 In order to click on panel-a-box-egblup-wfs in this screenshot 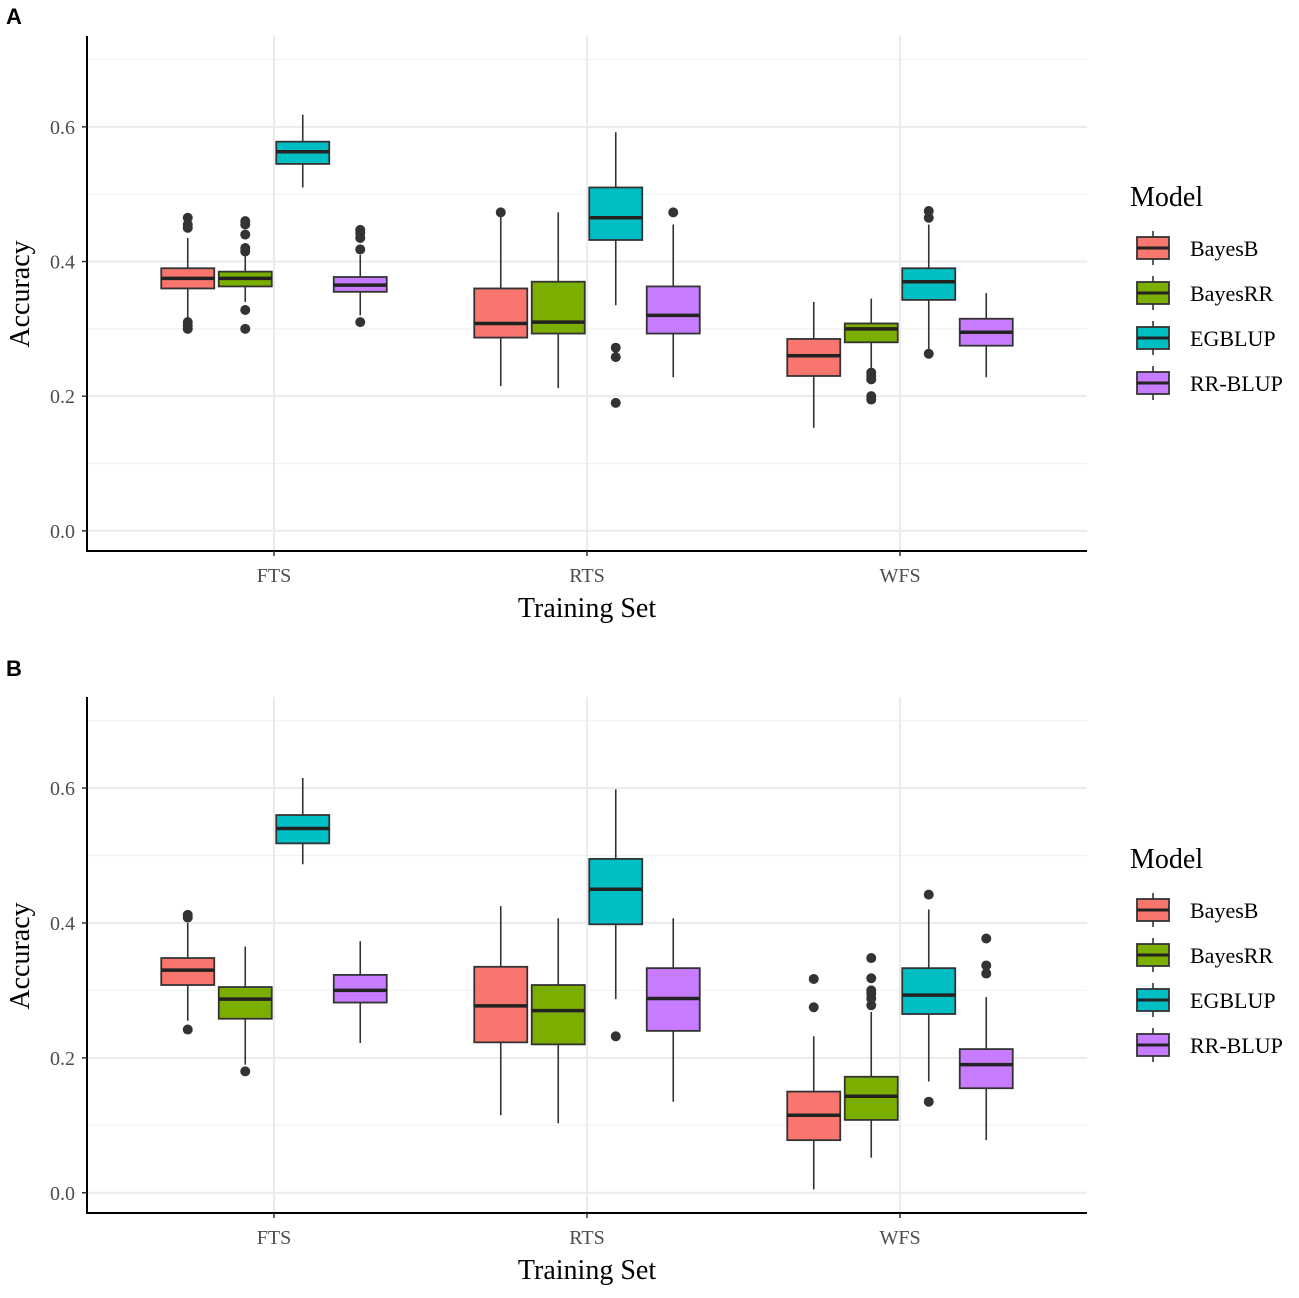, I will do `click(929, 282)`.